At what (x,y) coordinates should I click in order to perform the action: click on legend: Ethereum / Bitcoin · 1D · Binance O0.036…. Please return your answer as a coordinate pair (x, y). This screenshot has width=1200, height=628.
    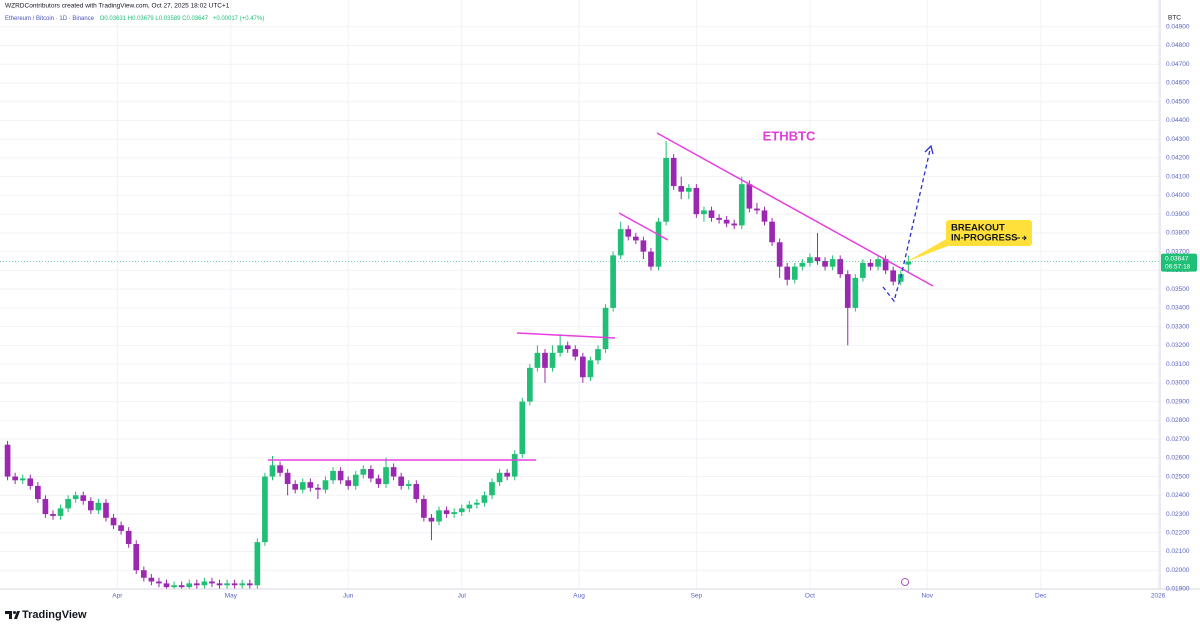
    Looking at the image, I should click on (134, 19).